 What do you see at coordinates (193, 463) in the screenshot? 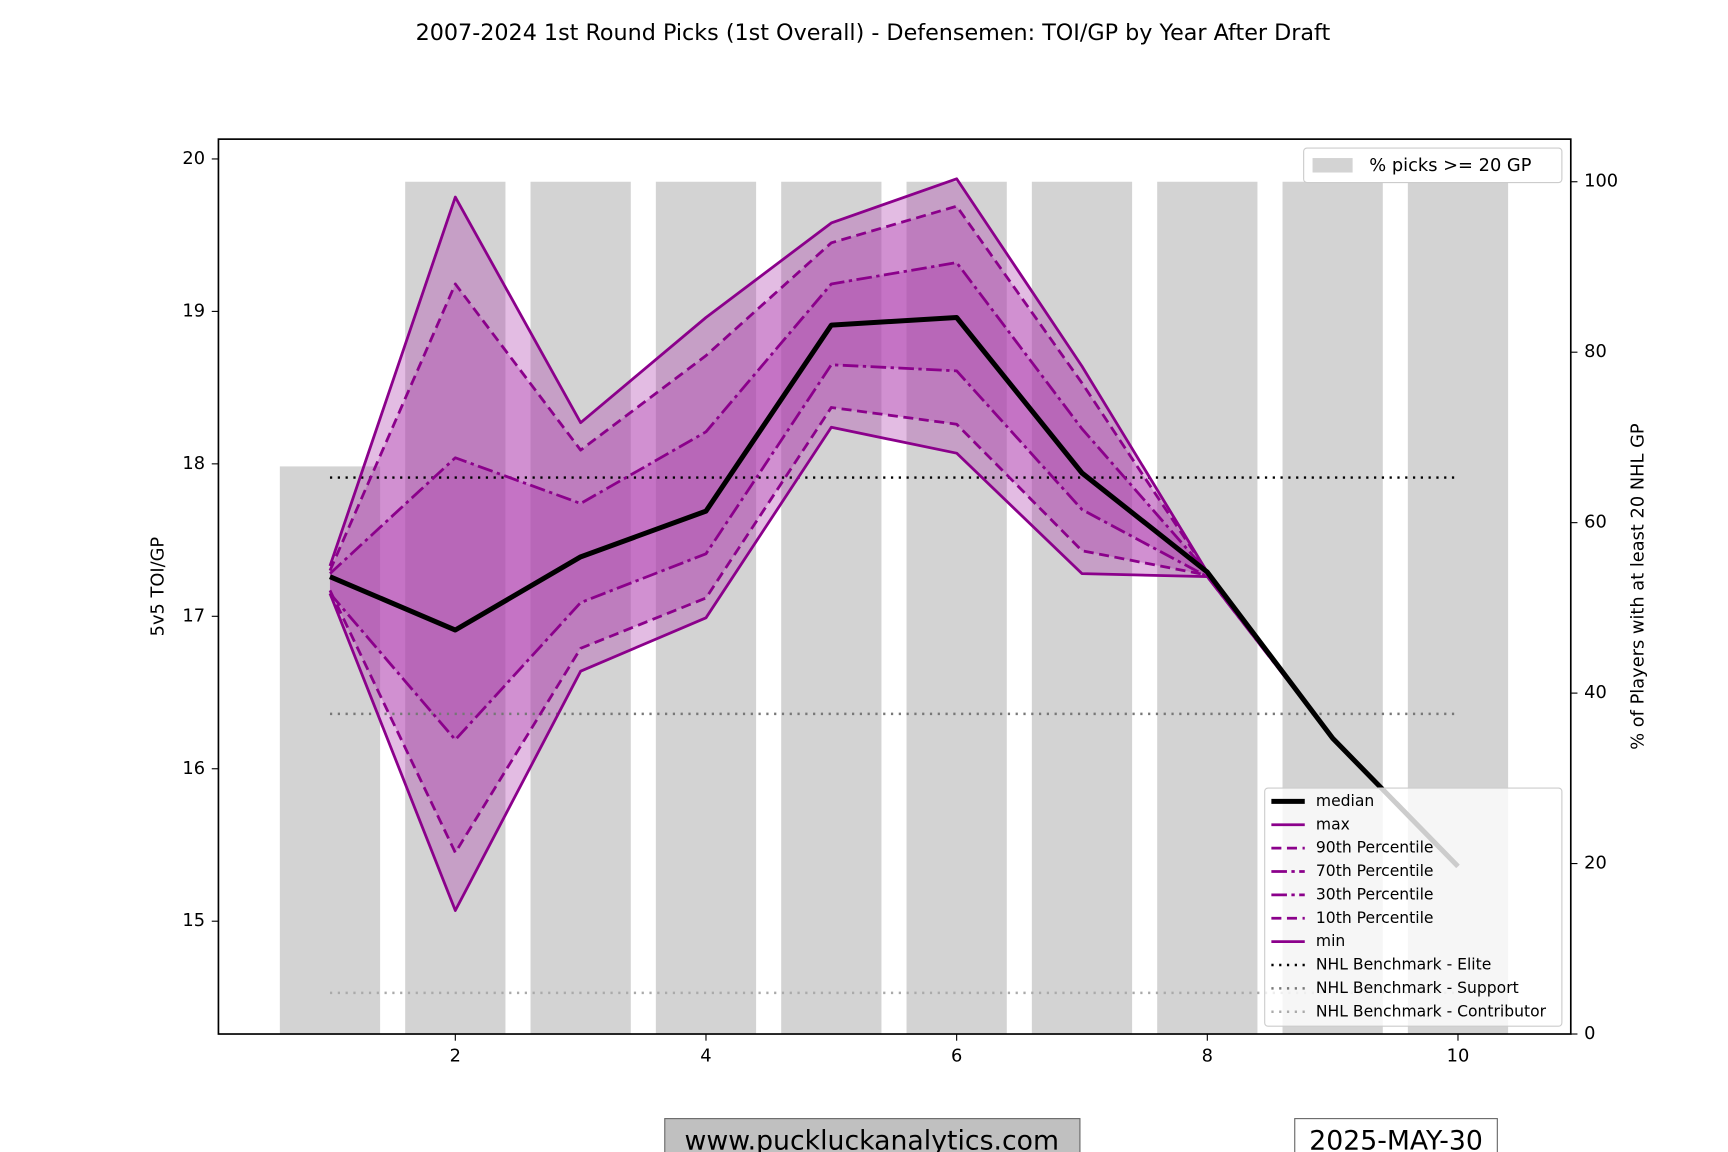
I see `y-tick-label: 18` at bounding box center [193, 463].